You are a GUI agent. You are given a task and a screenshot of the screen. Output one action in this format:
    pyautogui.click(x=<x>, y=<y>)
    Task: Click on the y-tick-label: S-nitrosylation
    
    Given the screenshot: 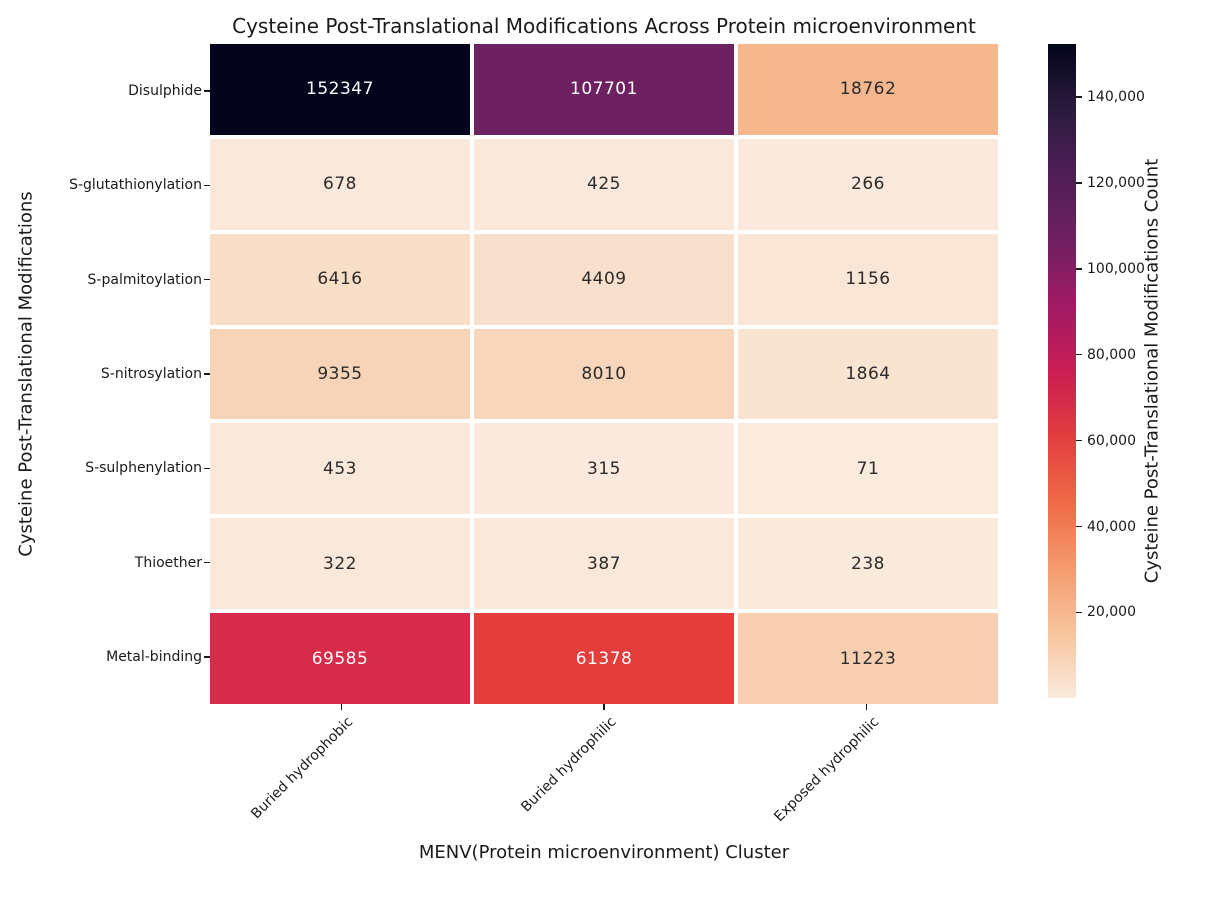 What is the action you would take?
    pyautogui.click(x=151, y=374)
    